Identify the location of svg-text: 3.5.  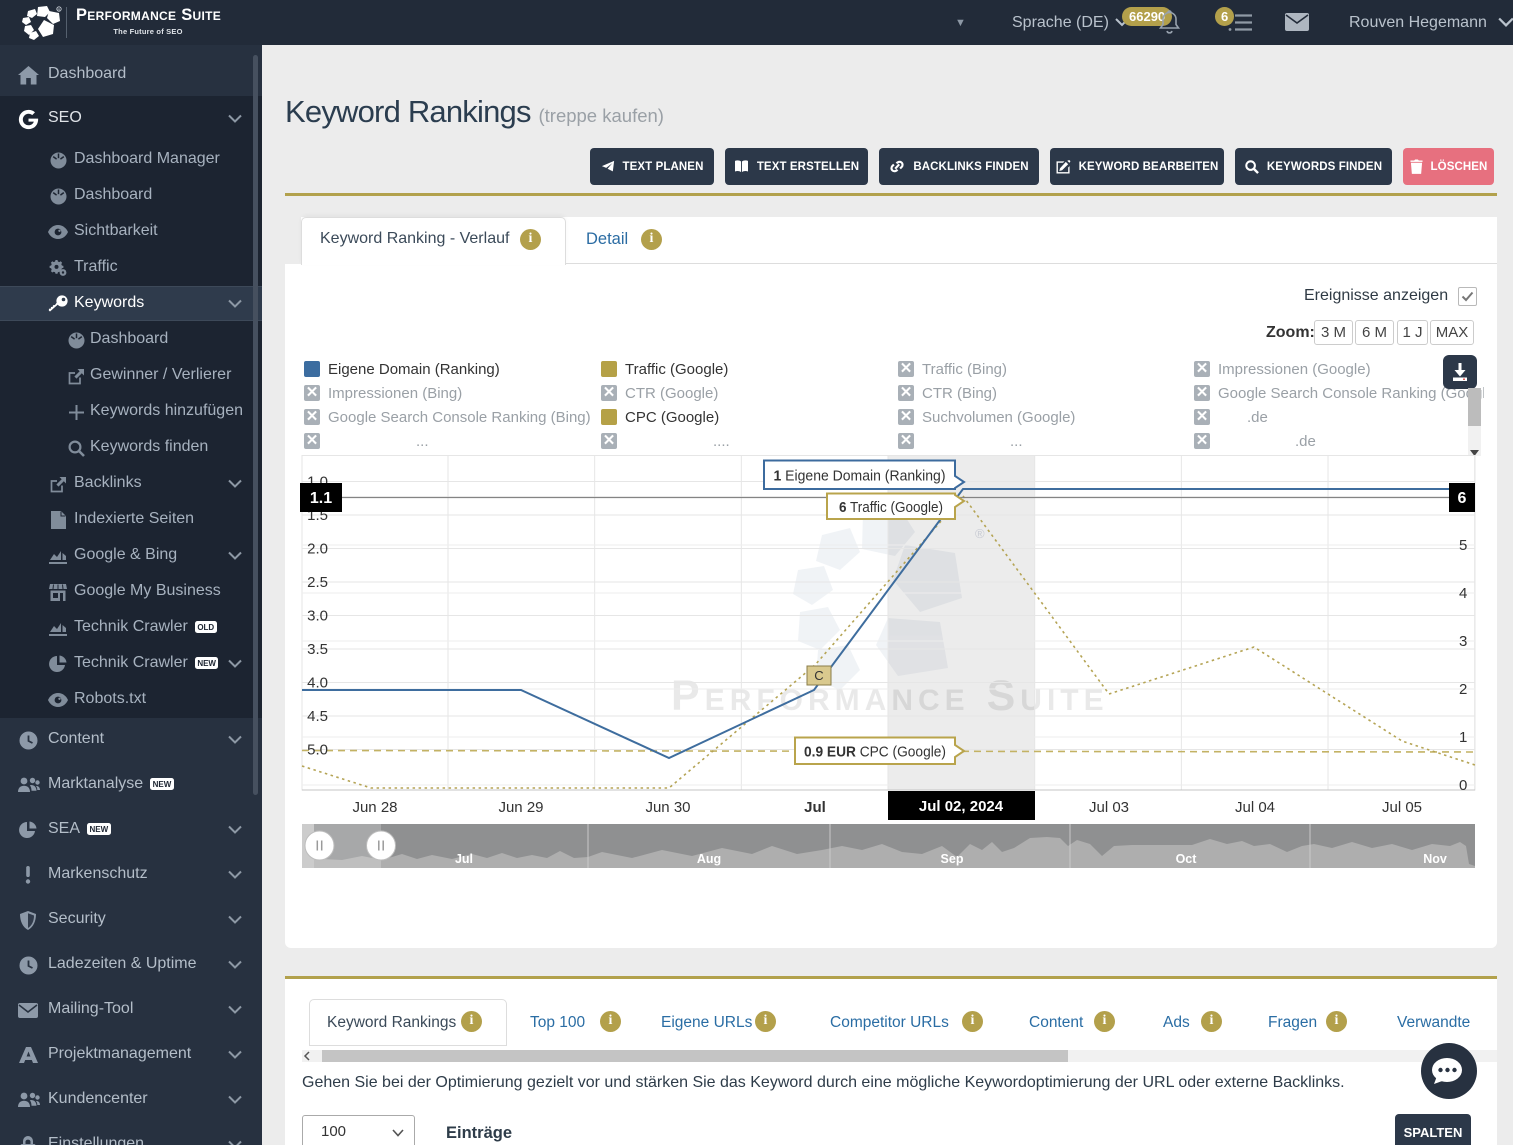
(317, 649).